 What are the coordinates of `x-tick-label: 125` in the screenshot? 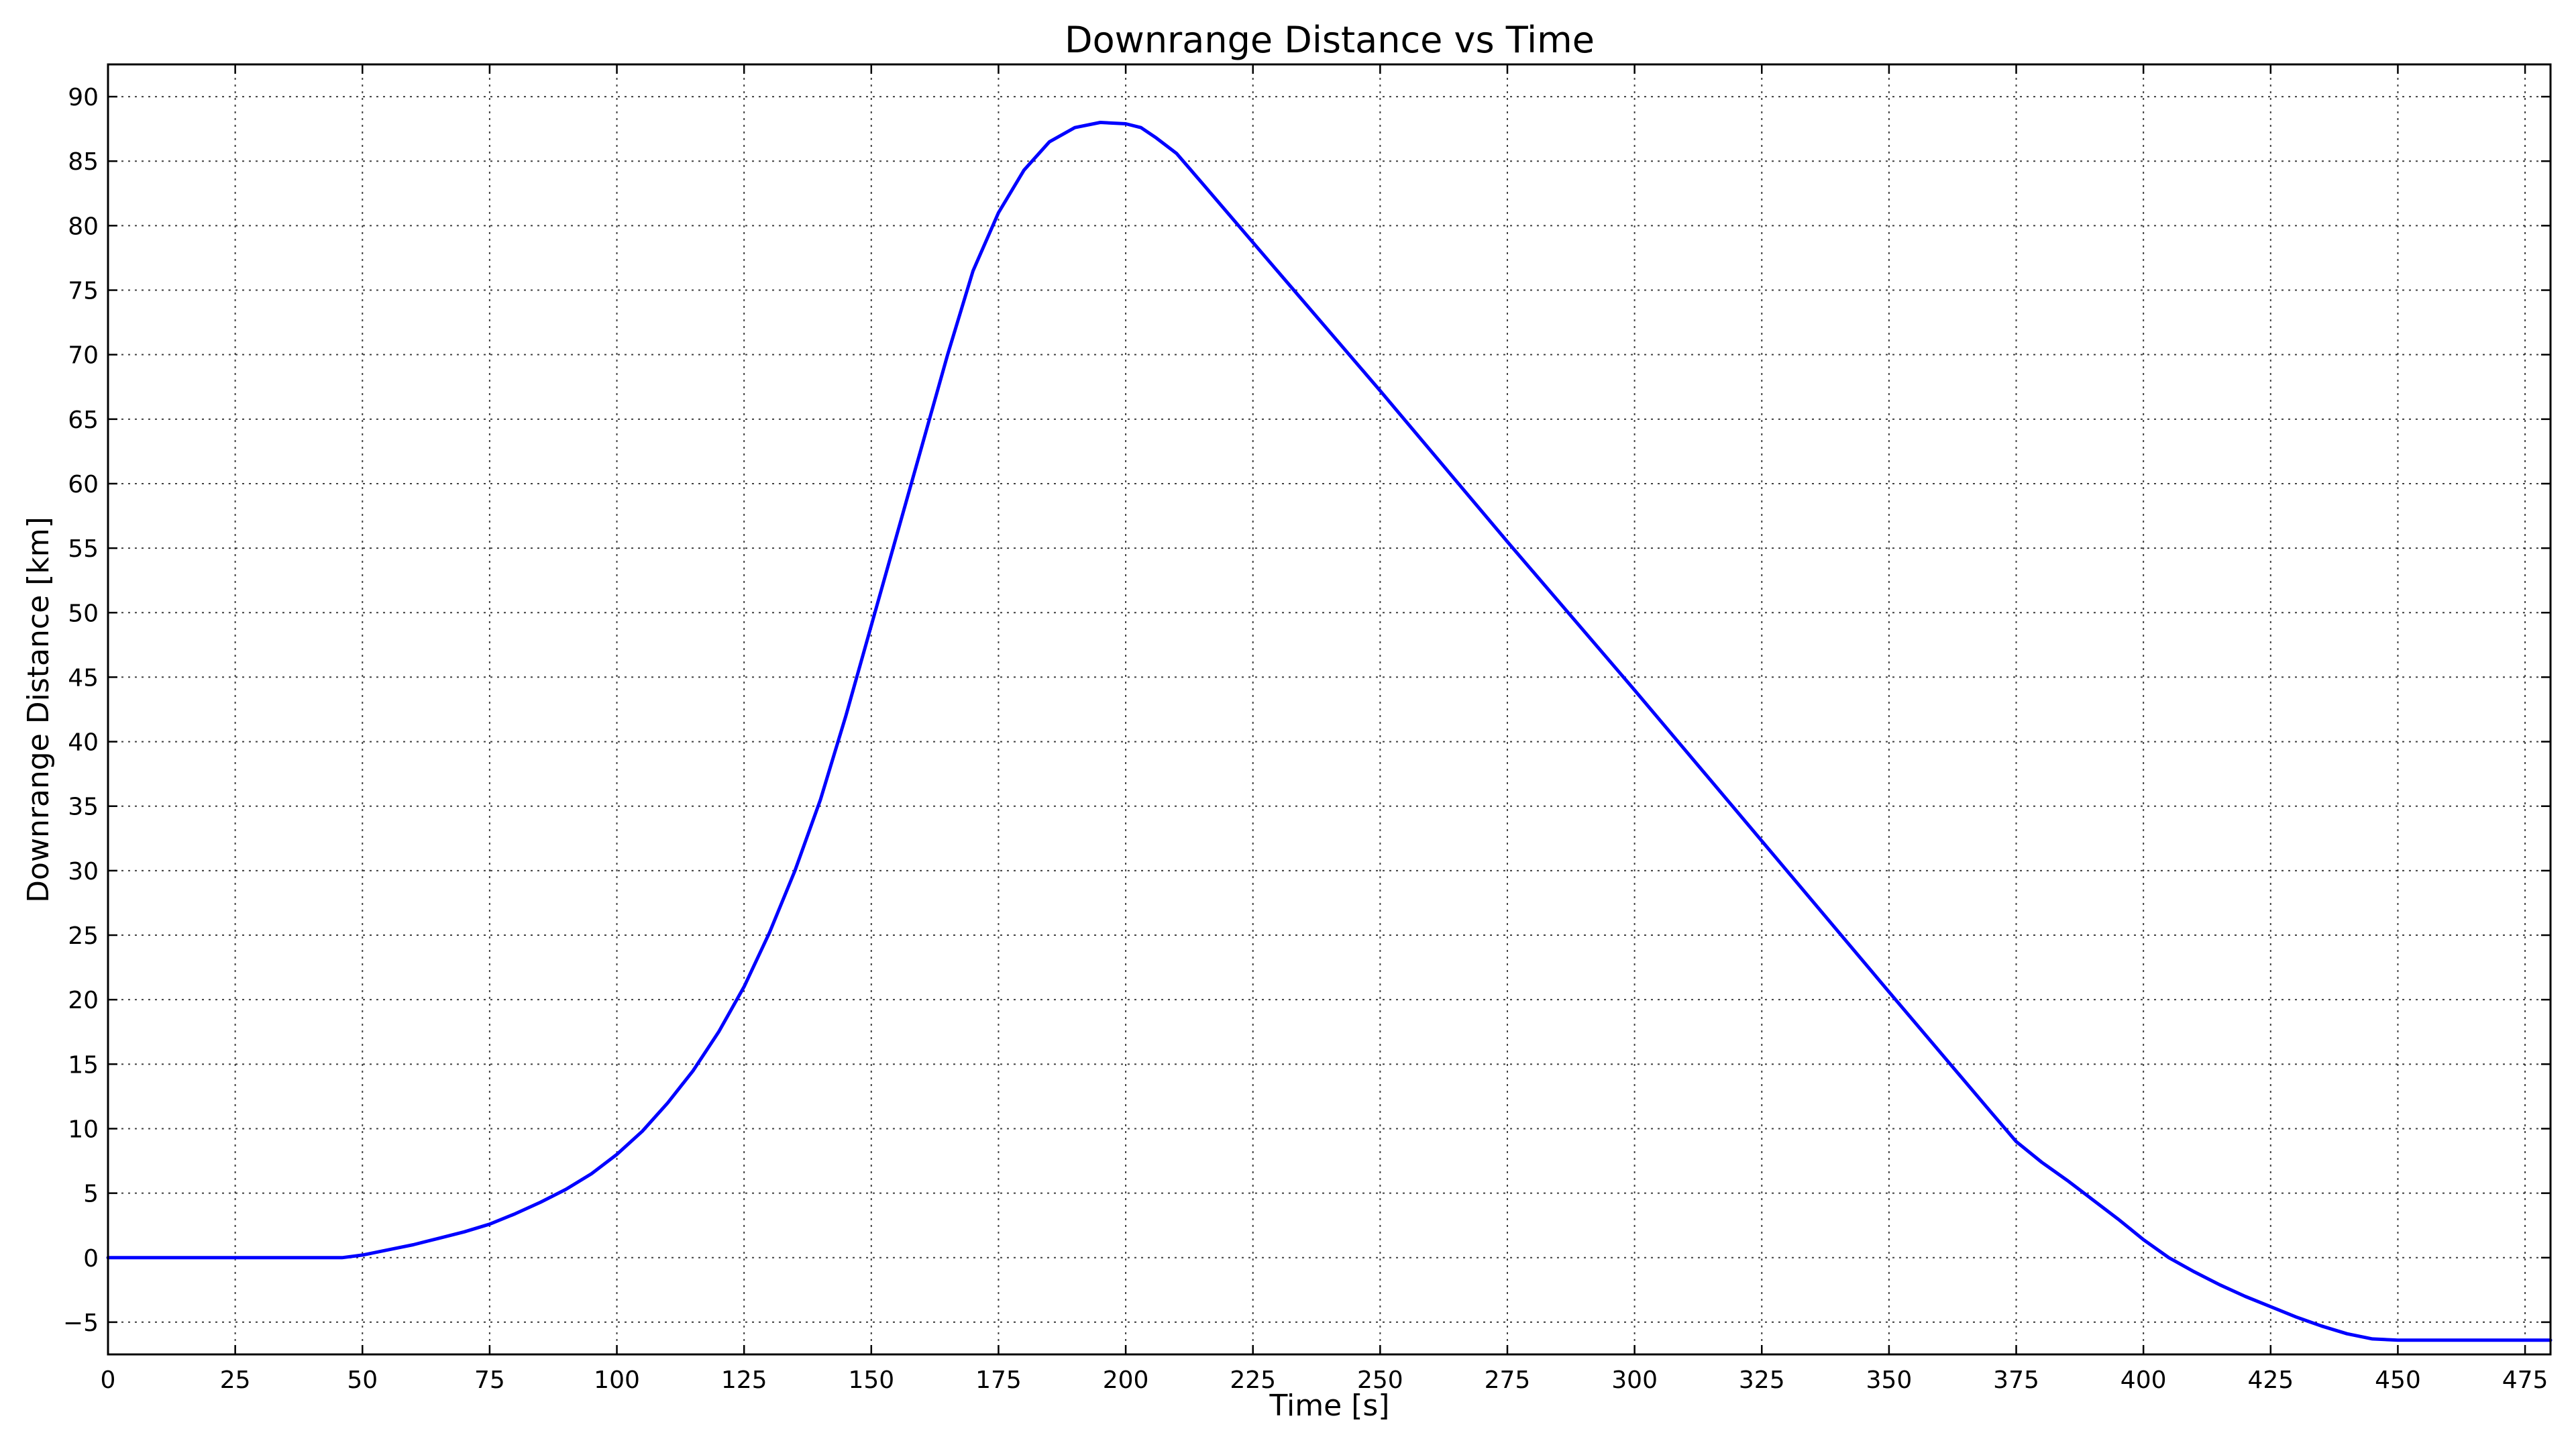 It's located at (744, 1380).